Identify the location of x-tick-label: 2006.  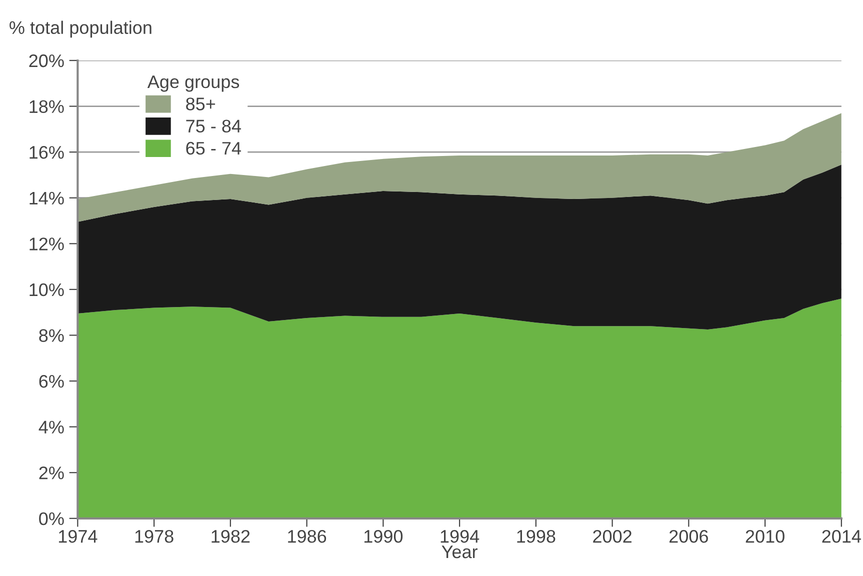
(689, 536).